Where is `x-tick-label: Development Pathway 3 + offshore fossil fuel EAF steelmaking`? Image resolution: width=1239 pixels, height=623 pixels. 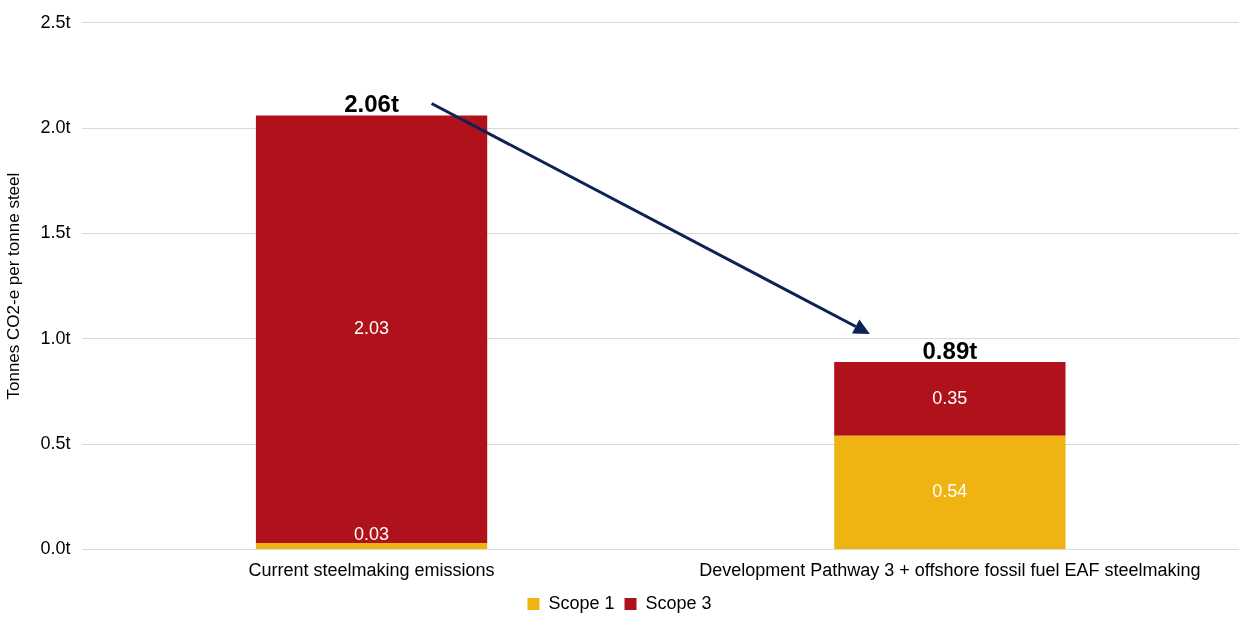
x-tick-label: Development Pathway 3 + offshore fossil fuel EAF steelmaking is located at coordinates (950, 570).